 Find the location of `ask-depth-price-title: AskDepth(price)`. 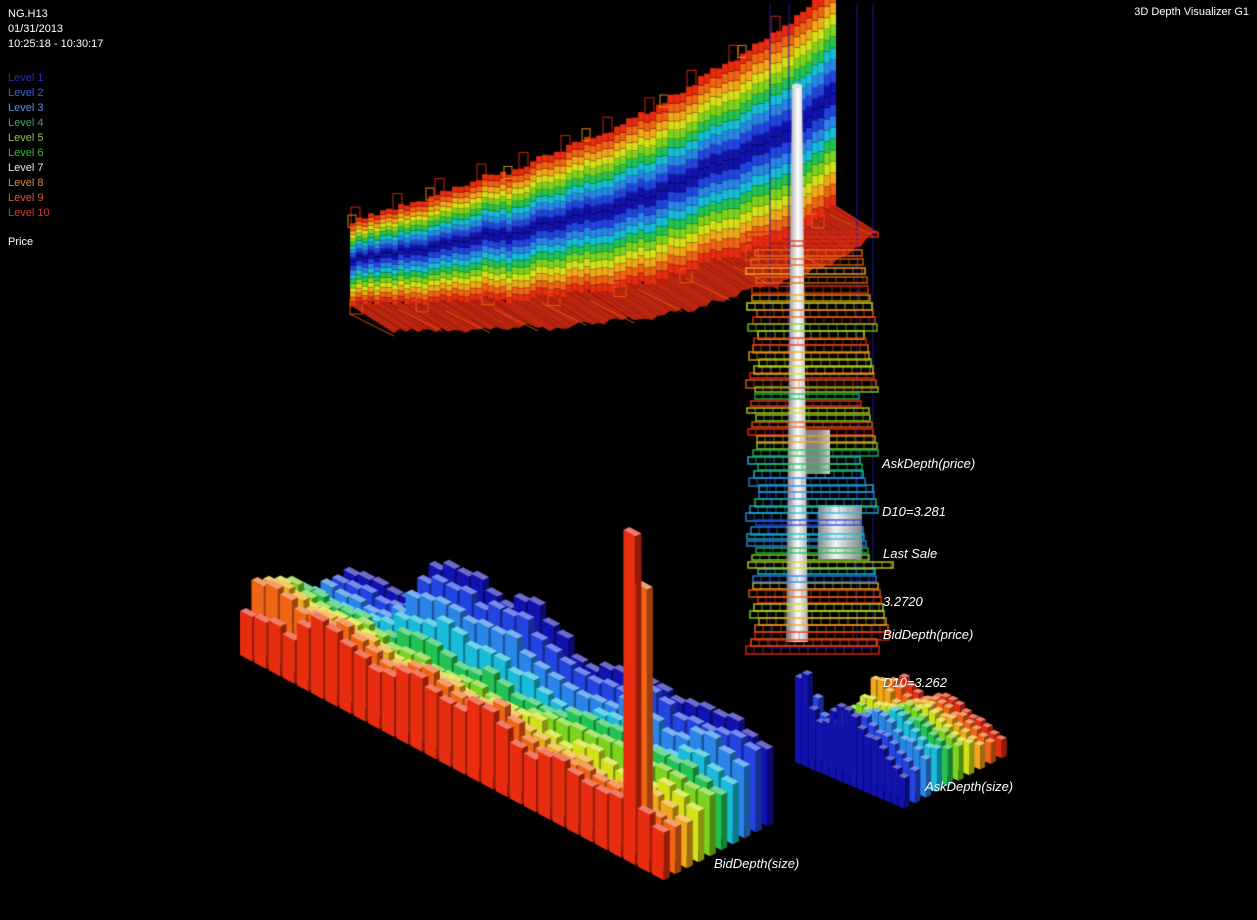

ask-depth-price-title: AskDepth(price) is located at coordinates (929, 463).